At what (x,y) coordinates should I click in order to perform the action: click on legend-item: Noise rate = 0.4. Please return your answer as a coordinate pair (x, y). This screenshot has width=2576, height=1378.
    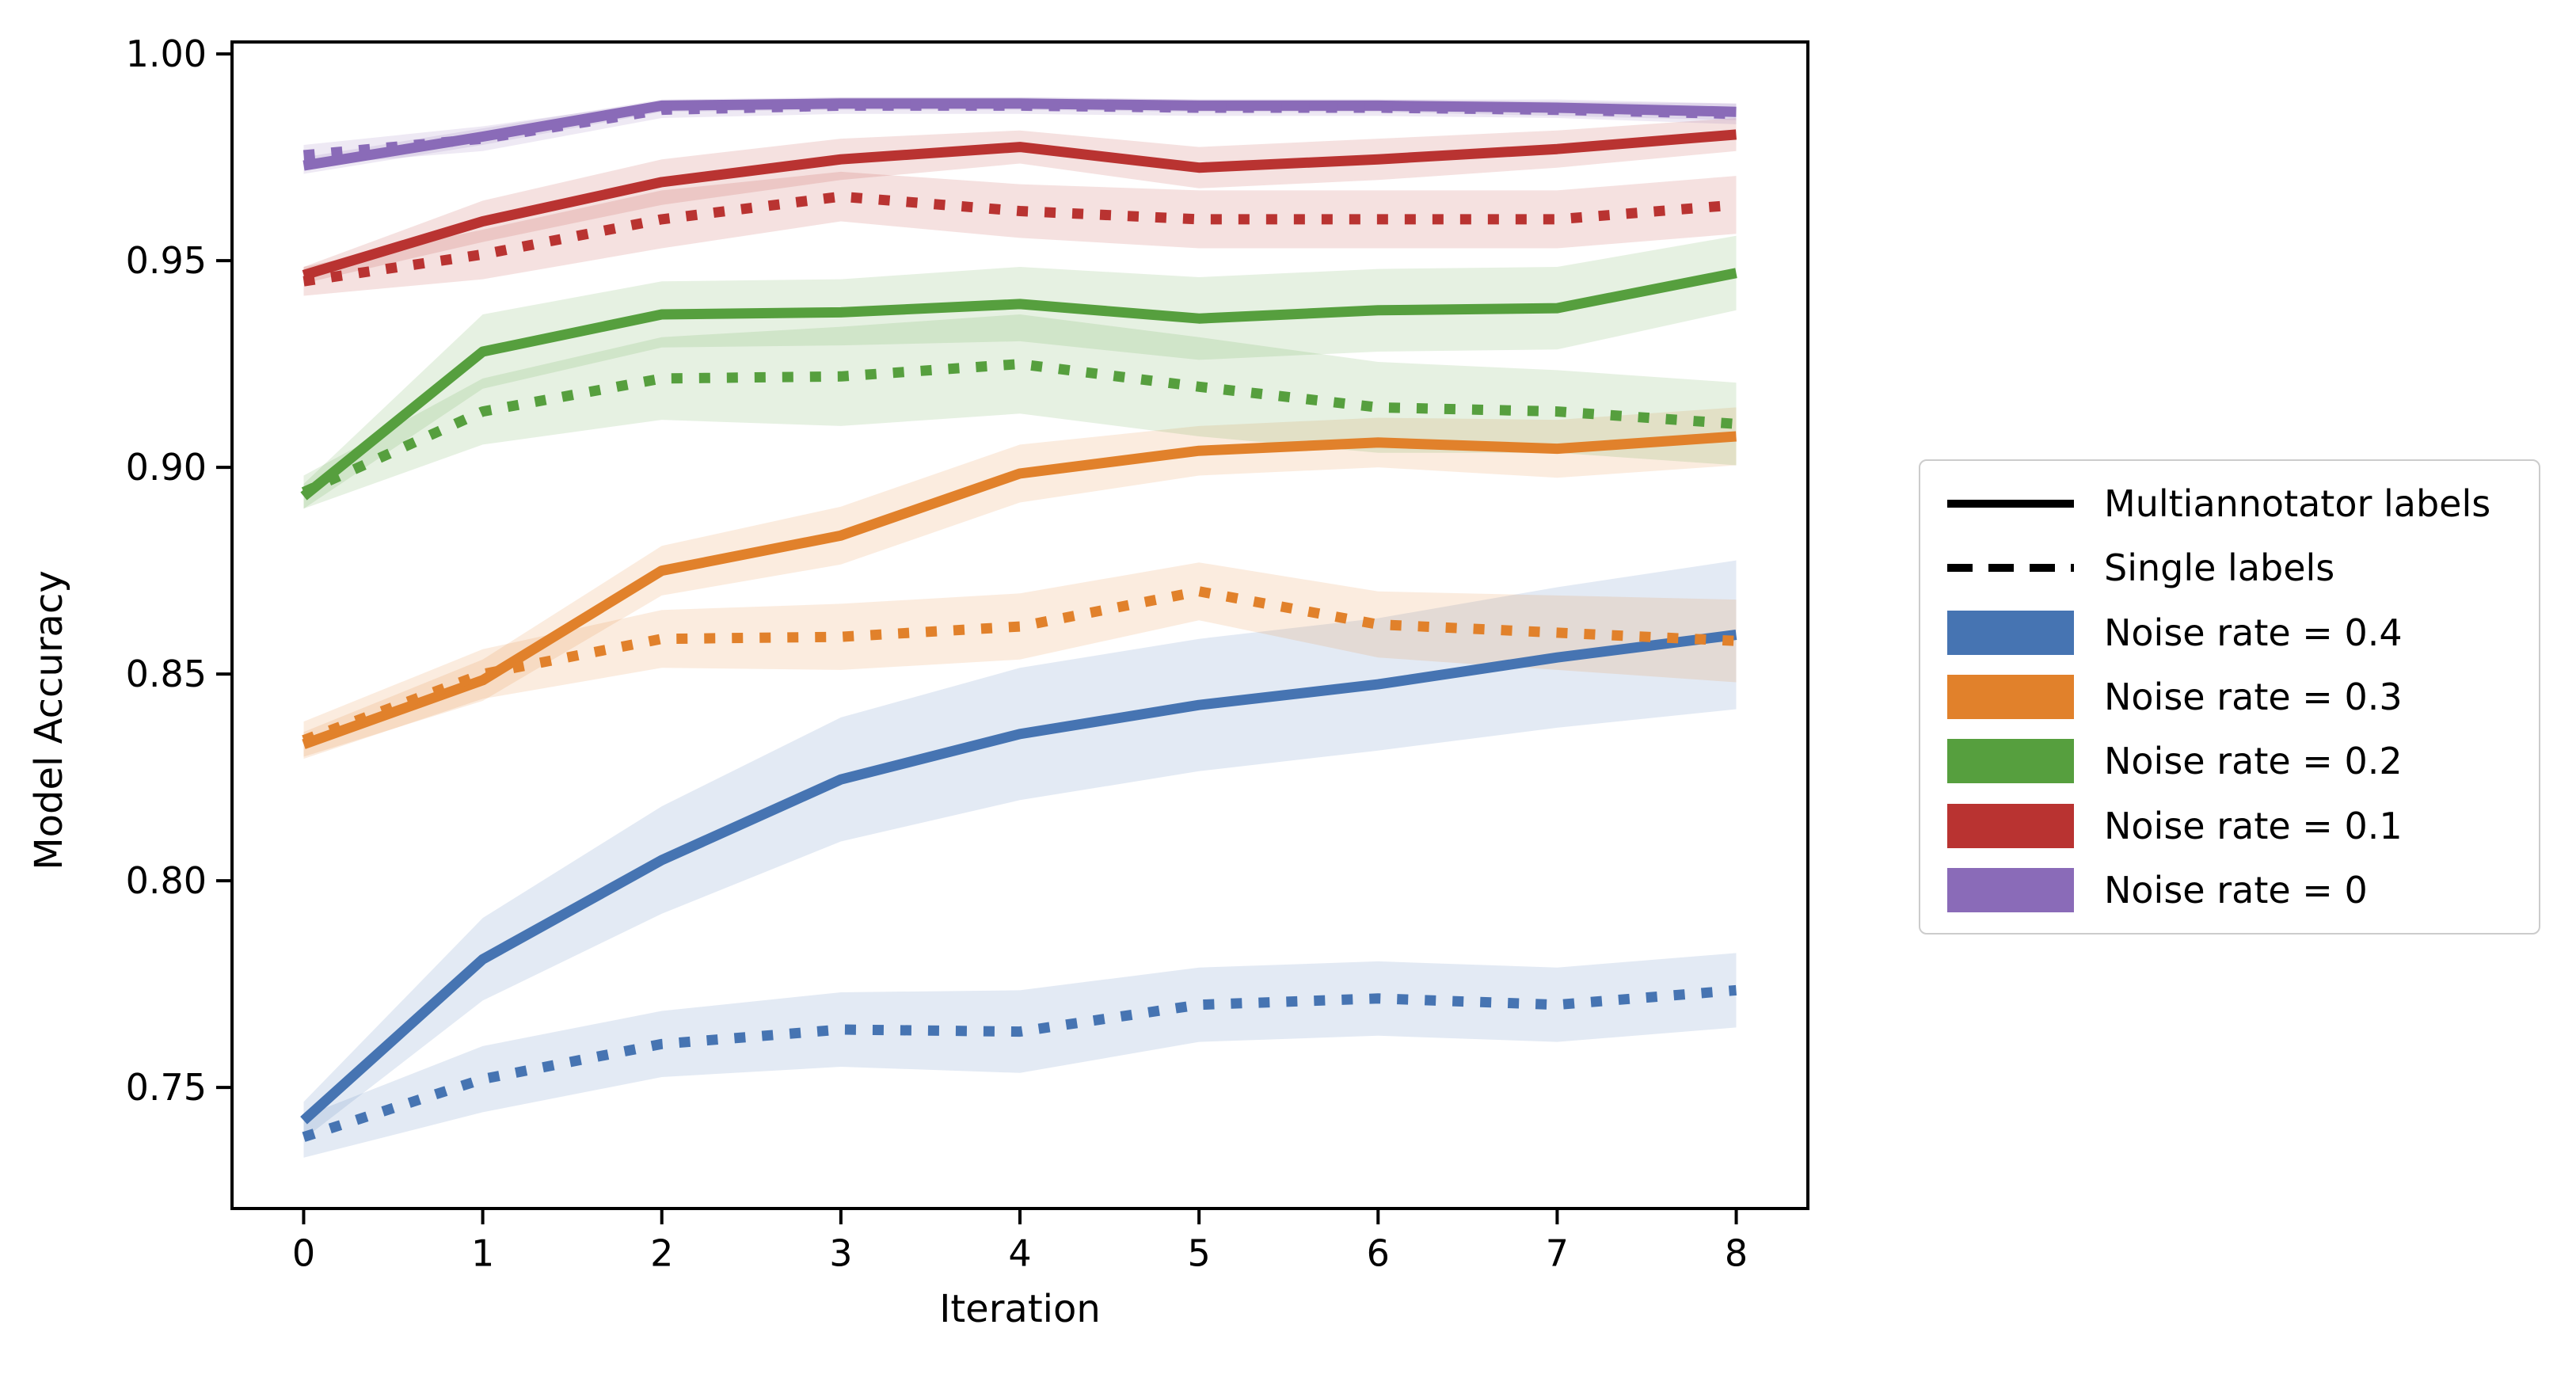
    Looking at the image, I should click on (2229, 632).